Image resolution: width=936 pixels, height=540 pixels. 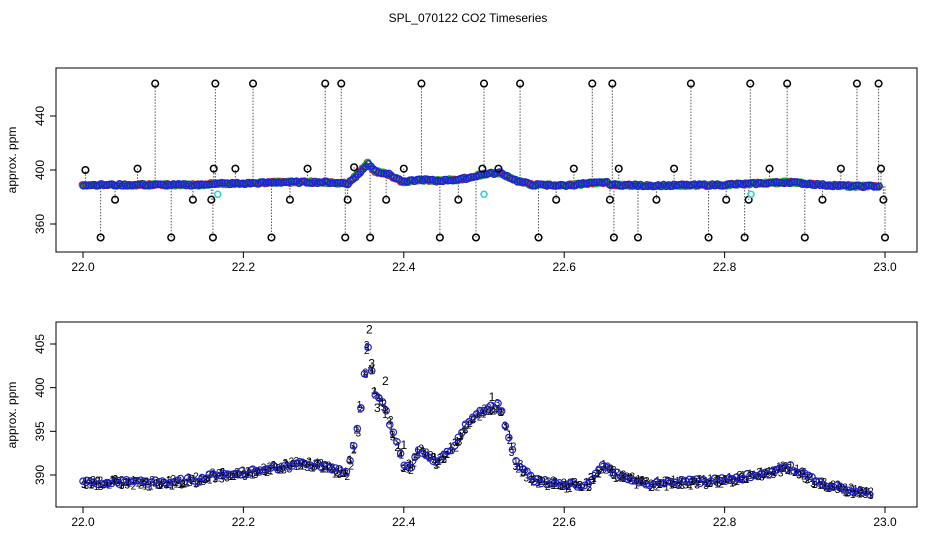 I want to click on y-tick-label: 400, so click(x=40, y=387).